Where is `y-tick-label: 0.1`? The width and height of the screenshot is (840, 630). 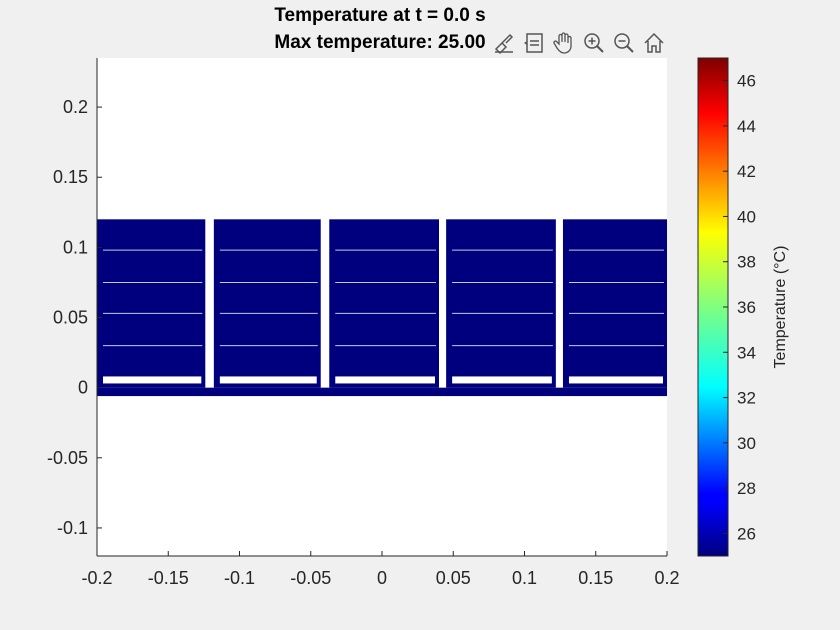
y-tick-label: 0.1 is located at coordinates (75, 247).